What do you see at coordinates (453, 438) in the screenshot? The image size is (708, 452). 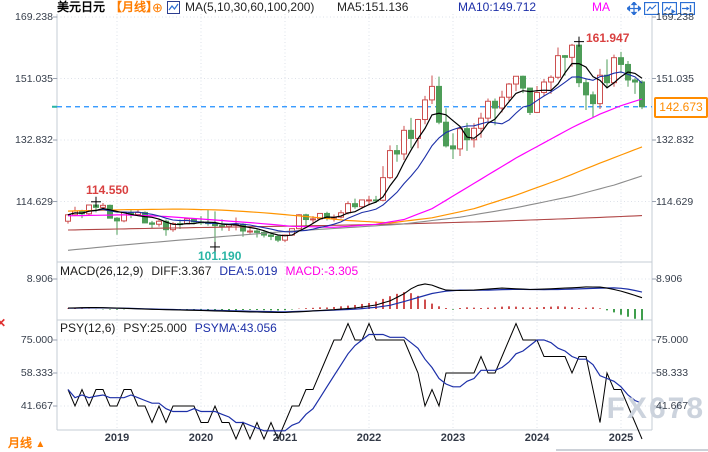 I see `x-axis-year-label: 2023` at bounding box center [453, 438].